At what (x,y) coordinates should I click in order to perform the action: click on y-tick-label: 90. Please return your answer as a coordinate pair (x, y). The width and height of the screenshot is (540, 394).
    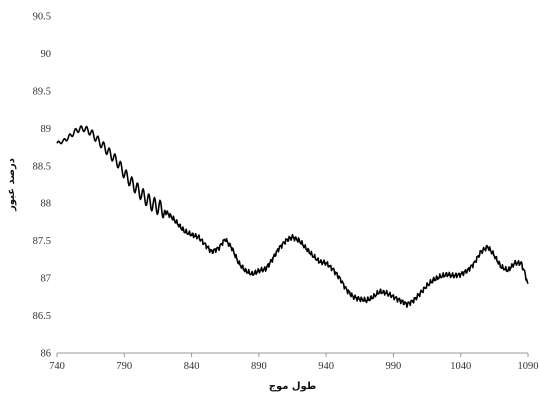
    Looking at the image, I should click on (46, 54).